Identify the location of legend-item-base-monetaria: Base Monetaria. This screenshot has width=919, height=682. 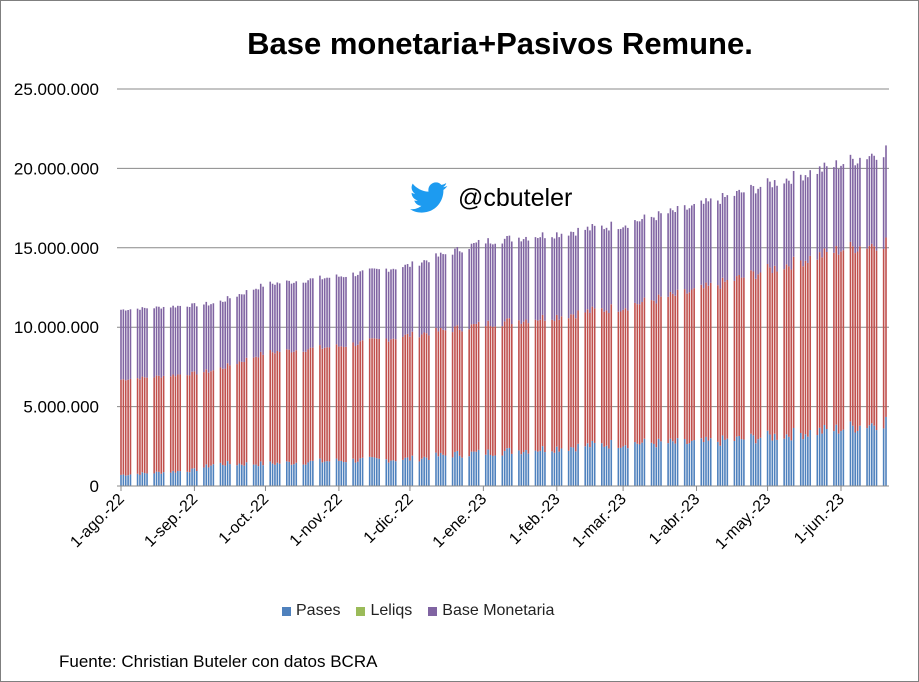
(491, 611).